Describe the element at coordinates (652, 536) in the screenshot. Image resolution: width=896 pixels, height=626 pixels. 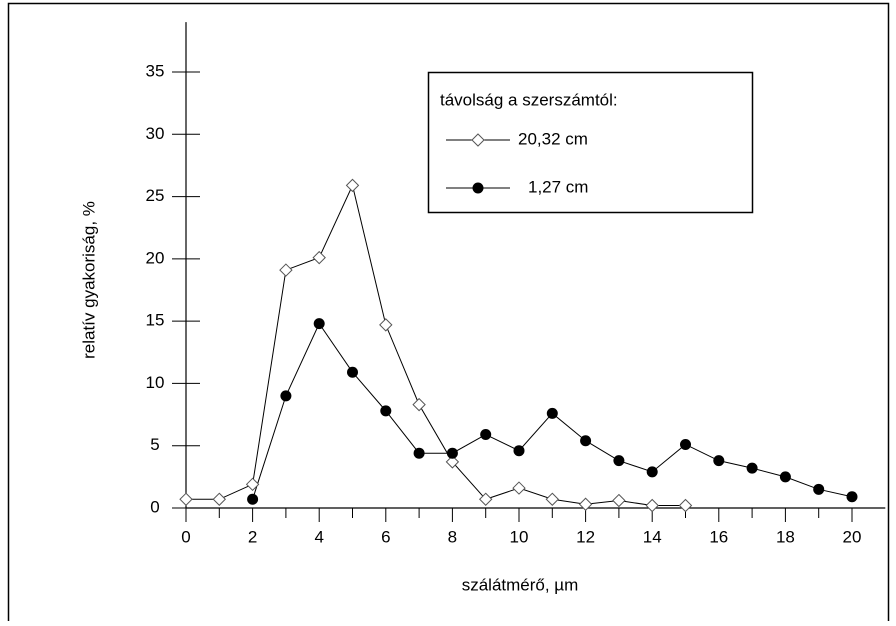
I see `x-tick-label: 14` at that location.